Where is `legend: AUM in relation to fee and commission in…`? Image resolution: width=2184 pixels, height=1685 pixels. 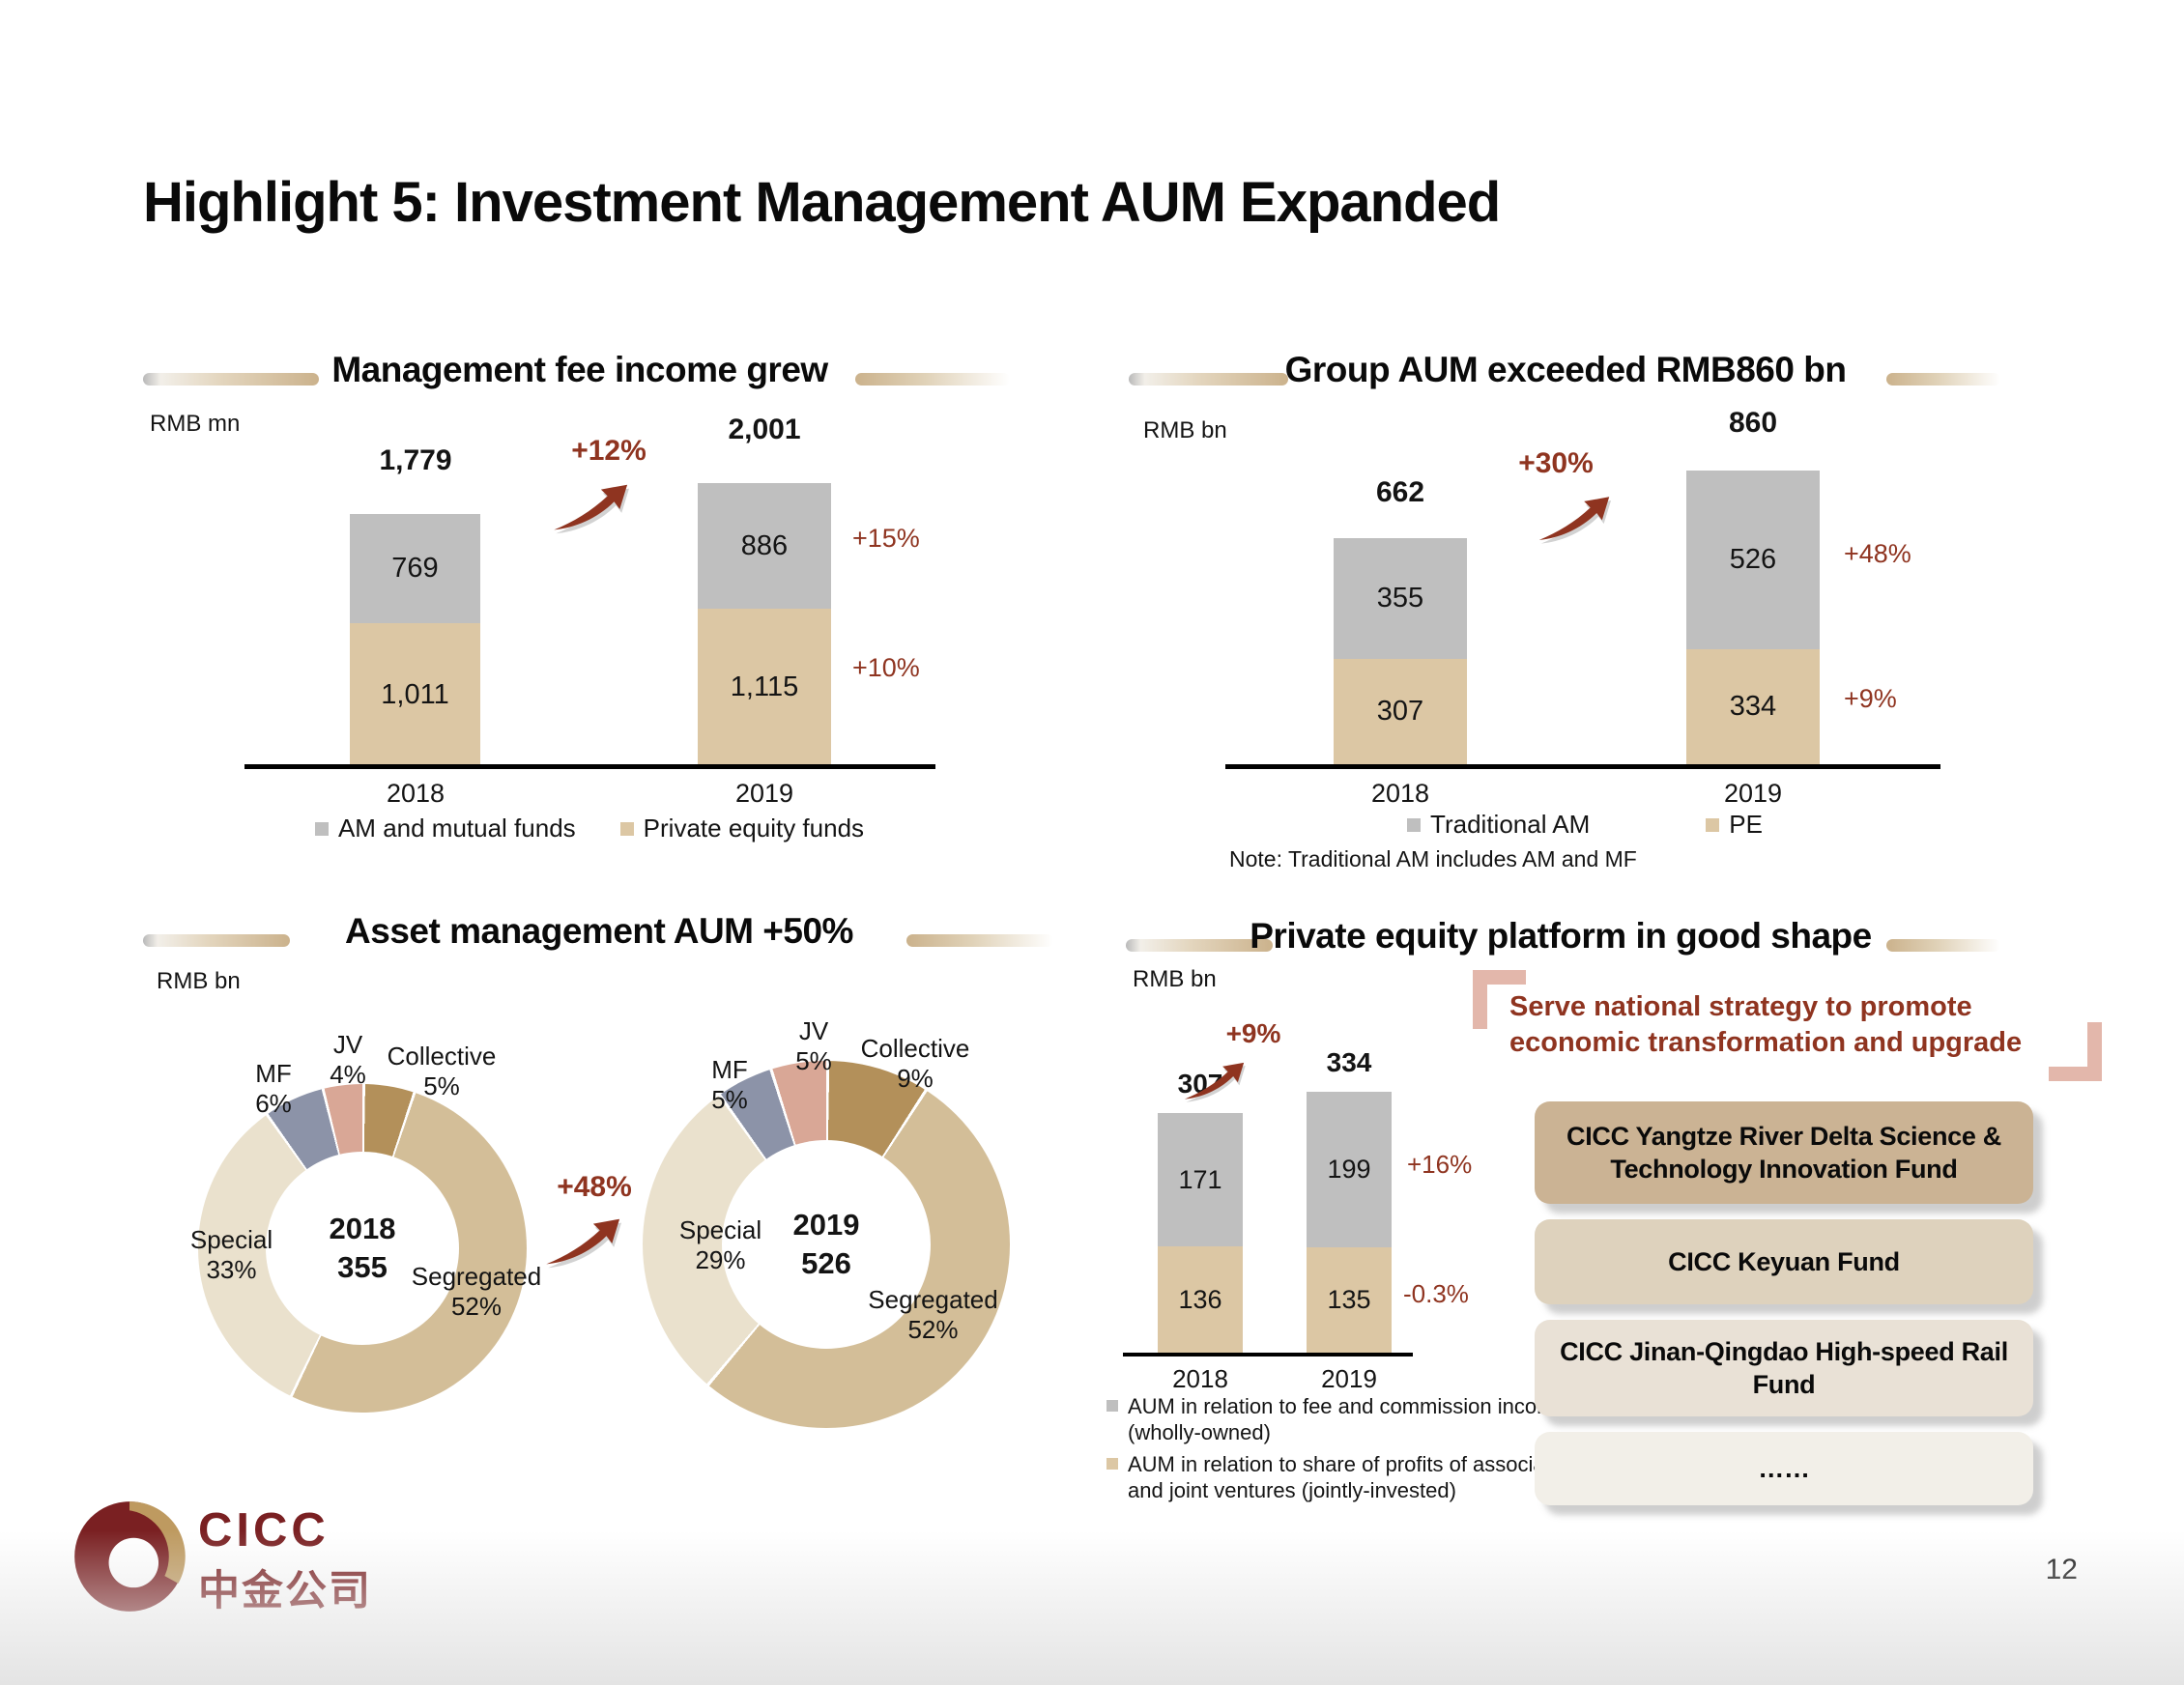
legend: AUM in relation to fee and commission in… is located at coordinates (1392, 1451).